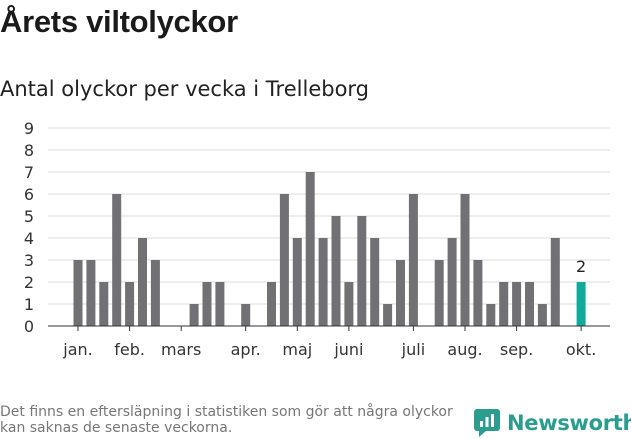 The width and height of the screenshot is (631, 439). Describe the element at coordinates (29, 128) in the screenshot. I see `y-tick-label: 9` at that location.